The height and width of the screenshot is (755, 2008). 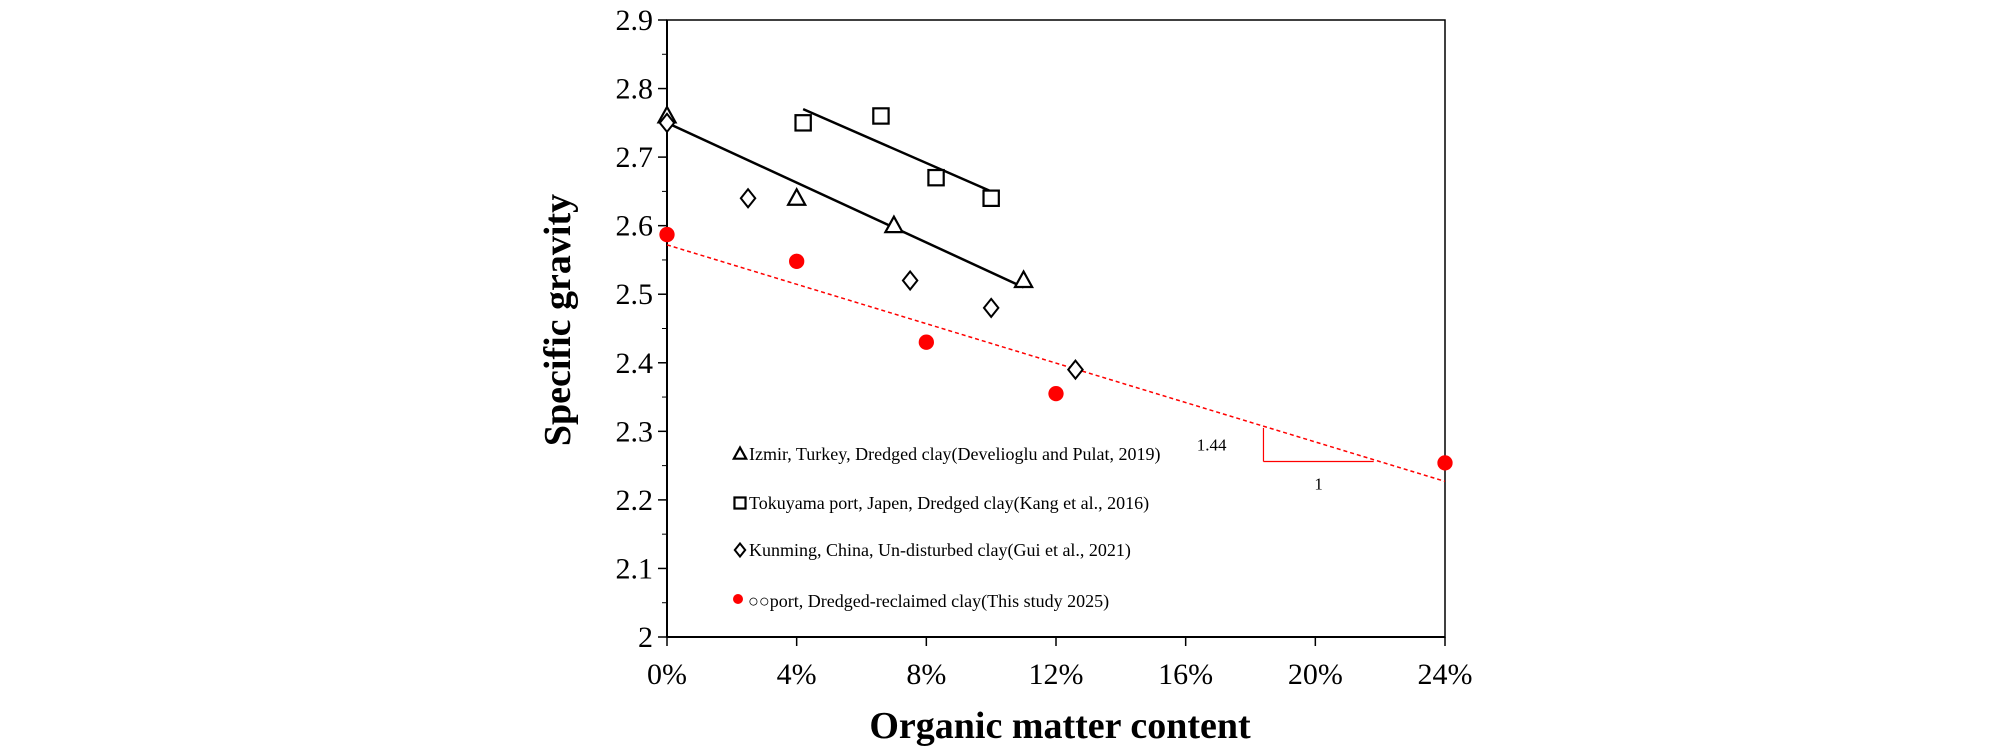 What do you see at coordinates (1185, 674) in the screenshot?
I see `x-tick-label: 16%` at bounding box center [1185, 674].